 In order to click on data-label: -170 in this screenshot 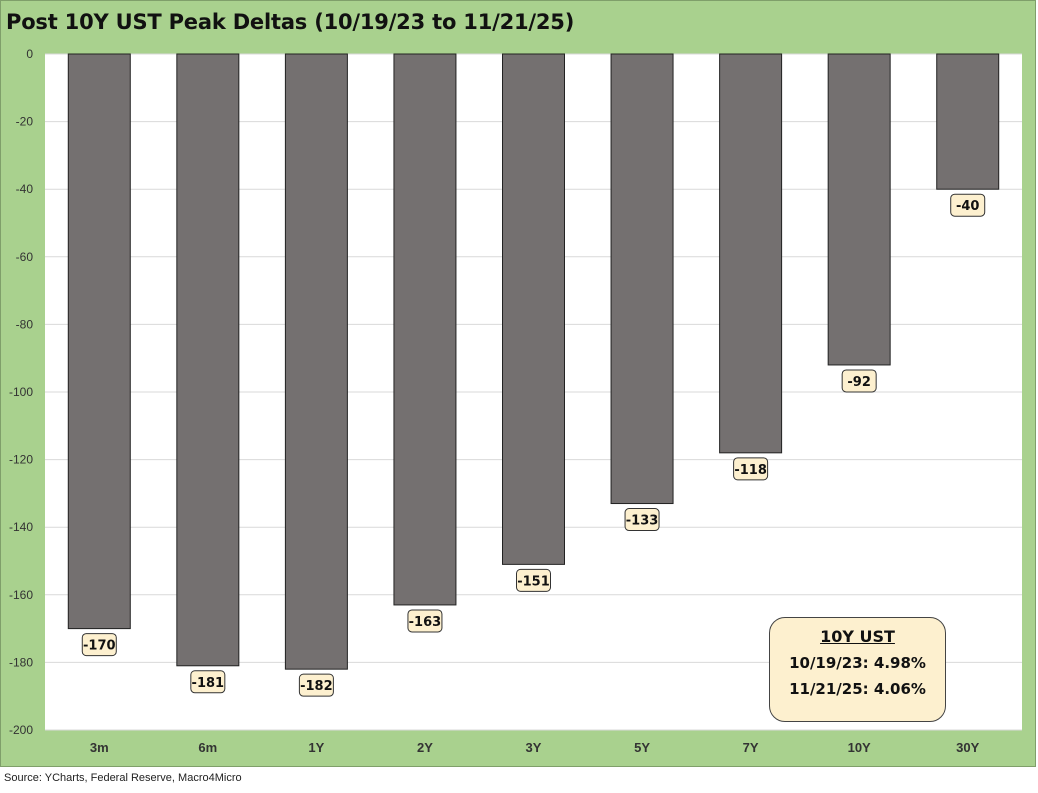, I will do `click(99, 646)`.